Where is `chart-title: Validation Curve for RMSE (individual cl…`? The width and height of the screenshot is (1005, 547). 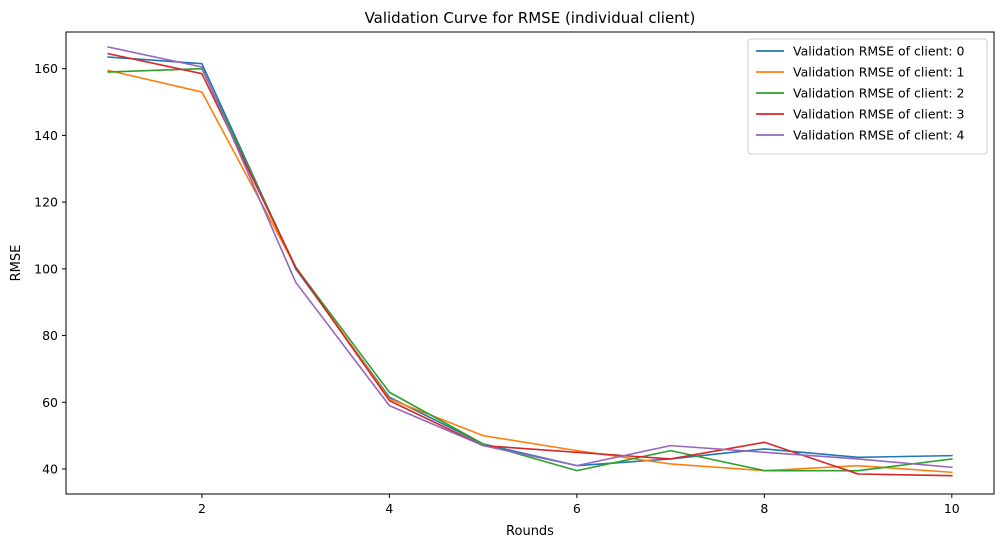 chart-title: Validation Curve for RMSE (individual cl… is located at coordinates (530, 18).